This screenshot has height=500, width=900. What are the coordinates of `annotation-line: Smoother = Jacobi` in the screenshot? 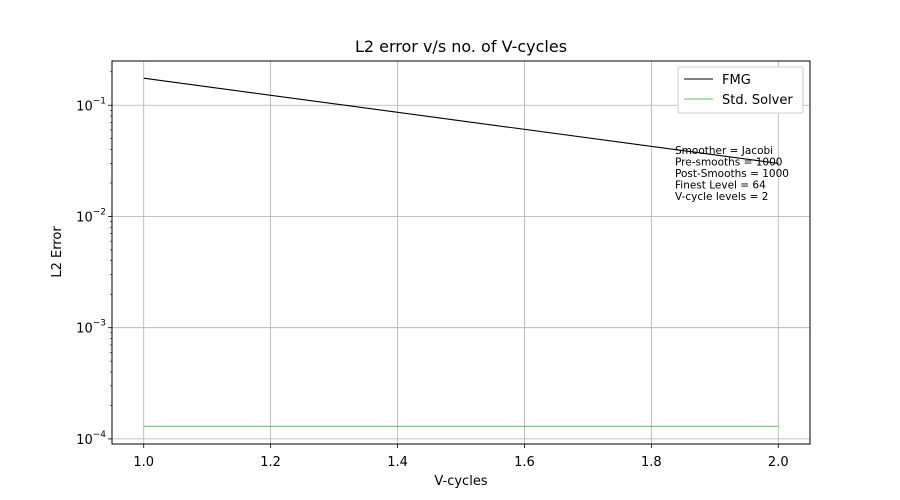 It's located at (724, 151).